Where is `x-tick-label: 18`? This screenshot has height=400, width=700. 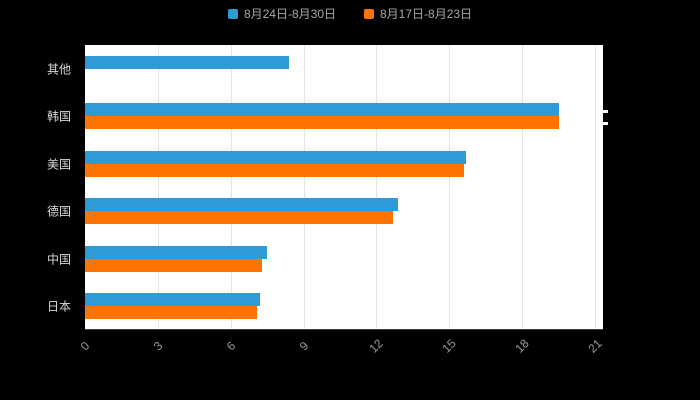 x-tick-label: 18 is located at coordinates (522, 346).